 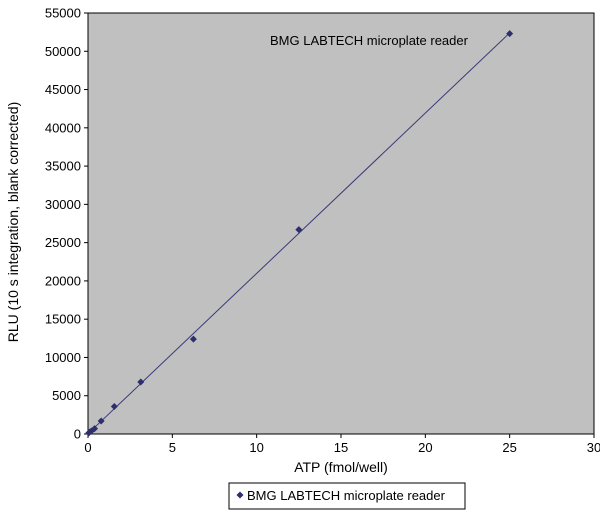 I want to click on legend: BMG LABTECH microplate reader, so click(x=347, y=496).